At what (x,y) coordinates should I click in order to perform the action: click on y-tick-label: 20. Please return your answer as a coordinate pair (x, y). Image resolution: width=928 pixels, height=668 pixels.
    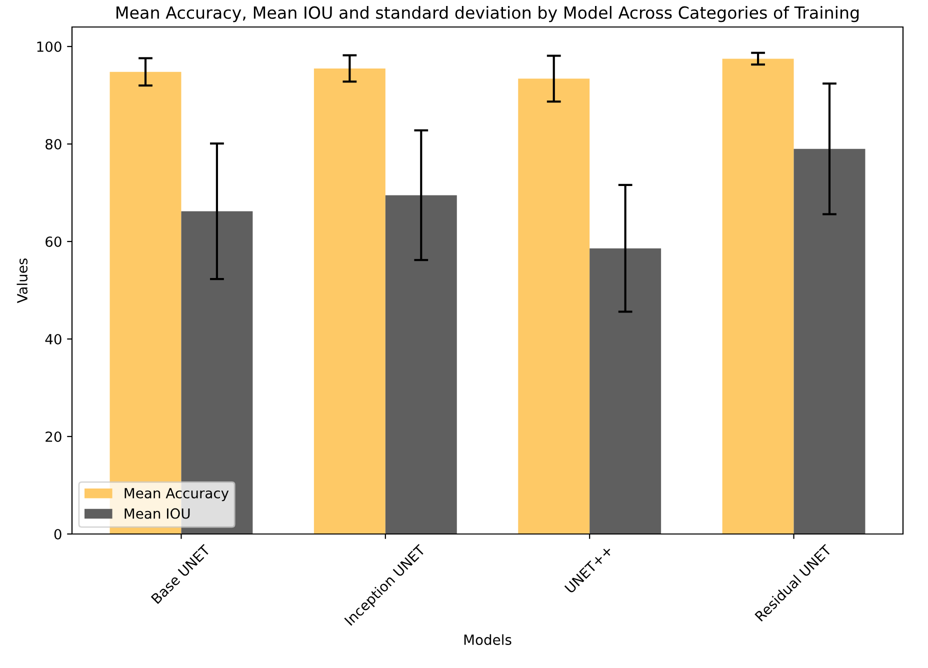
    Looking at the image, I should click on (54, 436).